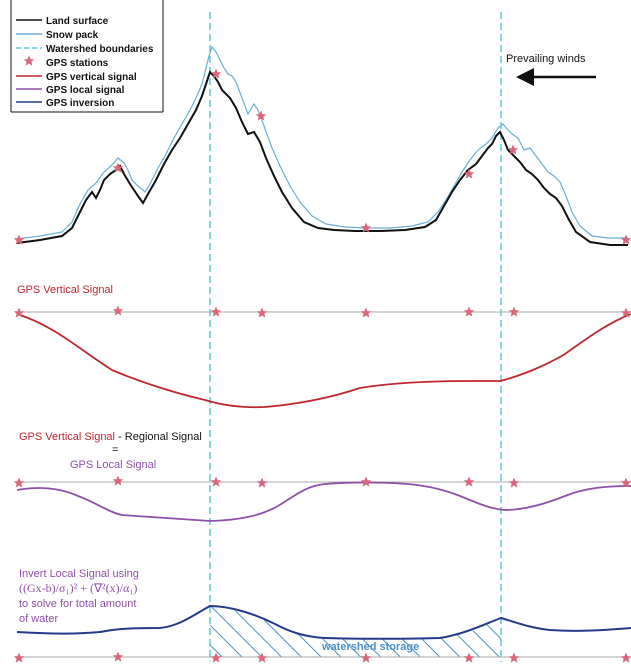 Image resolution: width=631 pixels, height=666 pixels. Describe the element at coordinates (77, 63) in the screenshot. I see `legend-label-stations: GPS stations` at that location.